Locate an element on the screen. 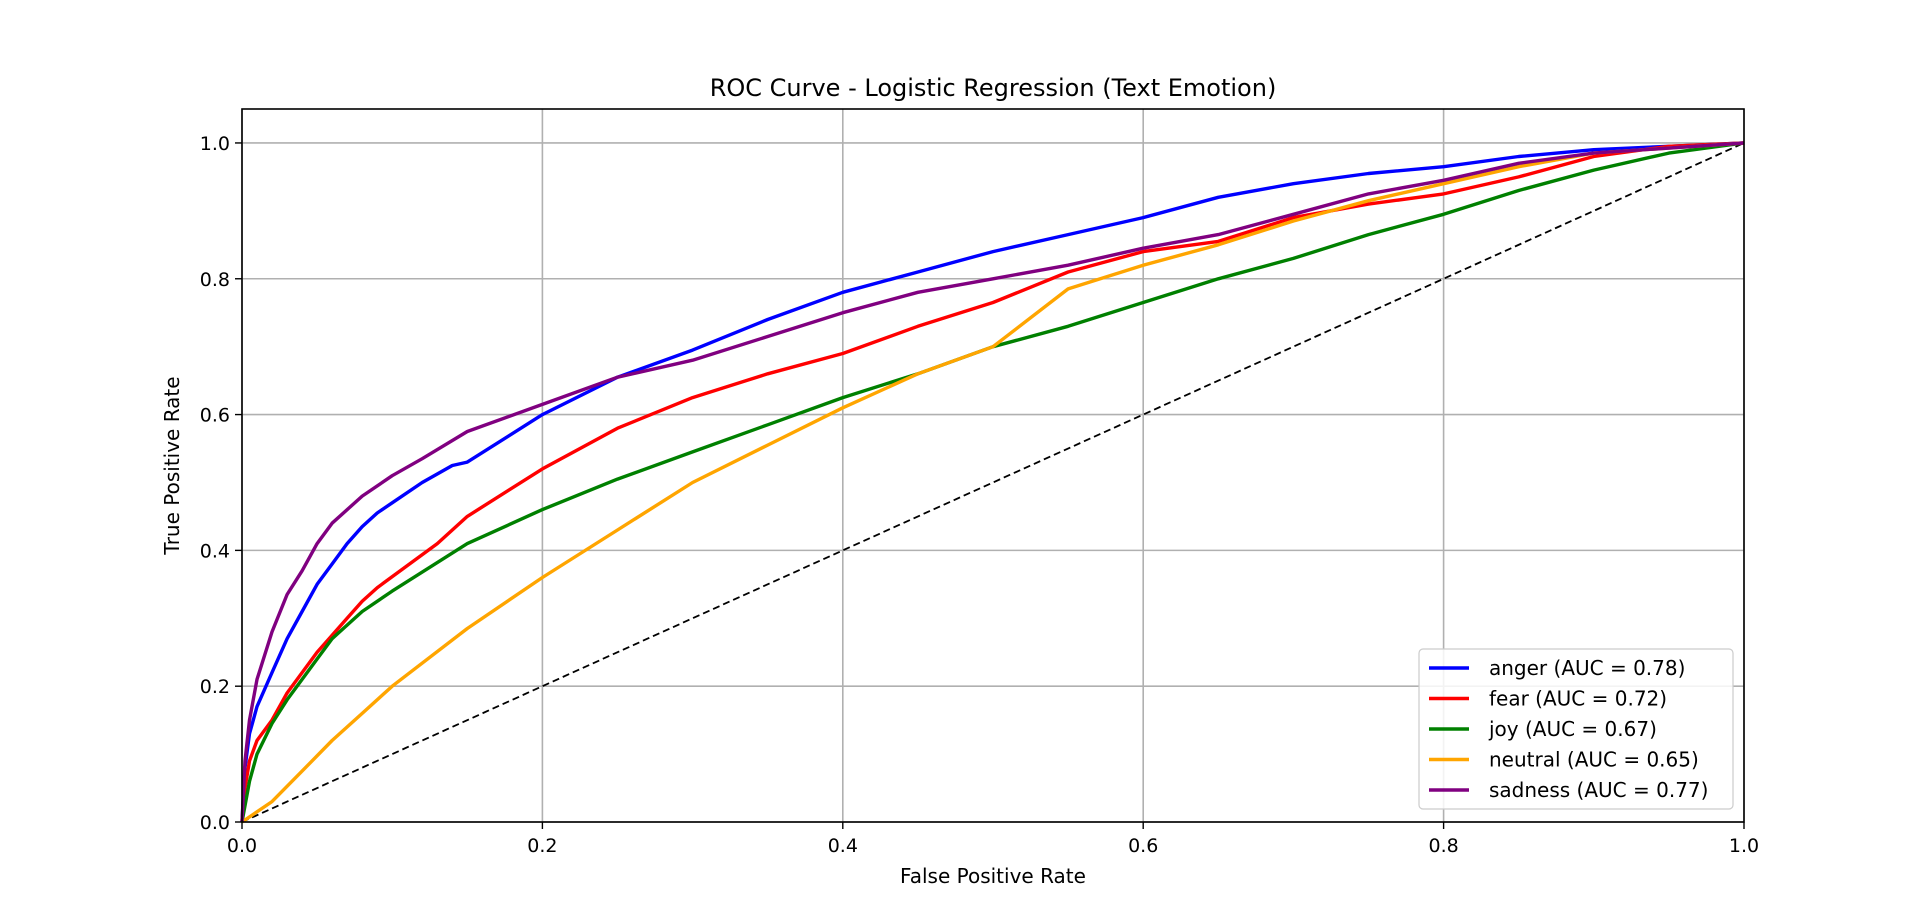 The height and width of the screenshot is (911, 1906). legend-label-joy: joy (AUC = 0.67) is located at coordinates (1572, 729).